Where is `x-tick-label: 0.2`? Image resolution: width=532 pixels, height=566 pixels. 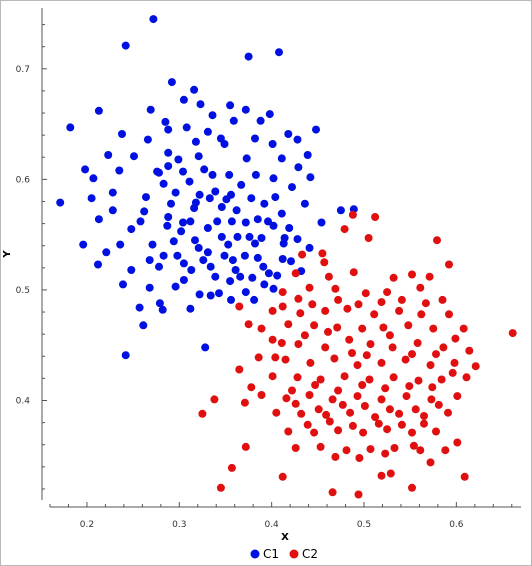
x-tick-label: 0.2 is located at coordinates (87, 525).